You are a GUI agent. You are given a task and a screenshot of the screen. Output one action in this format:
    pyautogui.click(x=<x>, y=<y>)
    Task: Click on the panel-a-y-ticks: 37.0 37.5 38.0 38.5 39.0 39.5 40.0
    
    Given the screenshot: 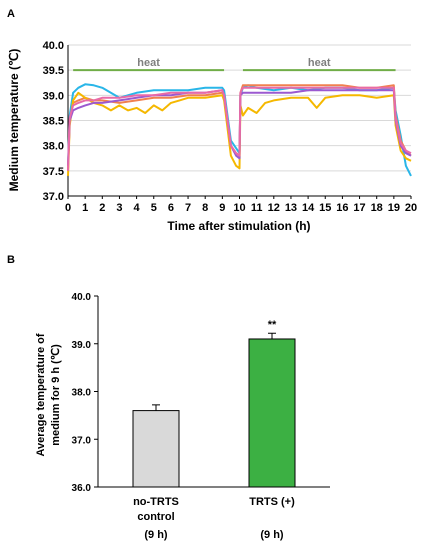 What is the action you would take?
    pyautogui.click(x=53, y=121)
    